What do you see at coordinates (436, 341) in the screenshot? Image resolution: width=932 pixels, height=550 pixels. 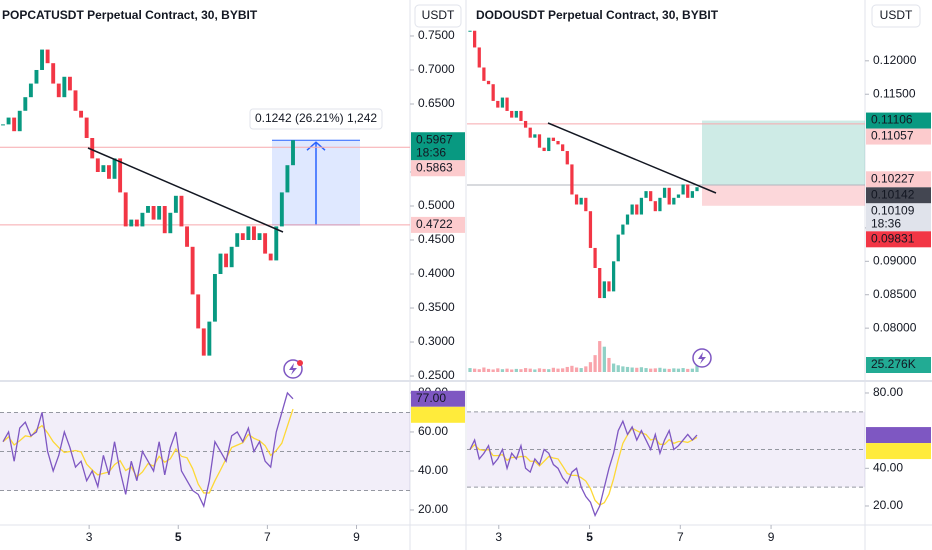 I see `y-tick-label: 0.3000` at bounding box center [436, 341].